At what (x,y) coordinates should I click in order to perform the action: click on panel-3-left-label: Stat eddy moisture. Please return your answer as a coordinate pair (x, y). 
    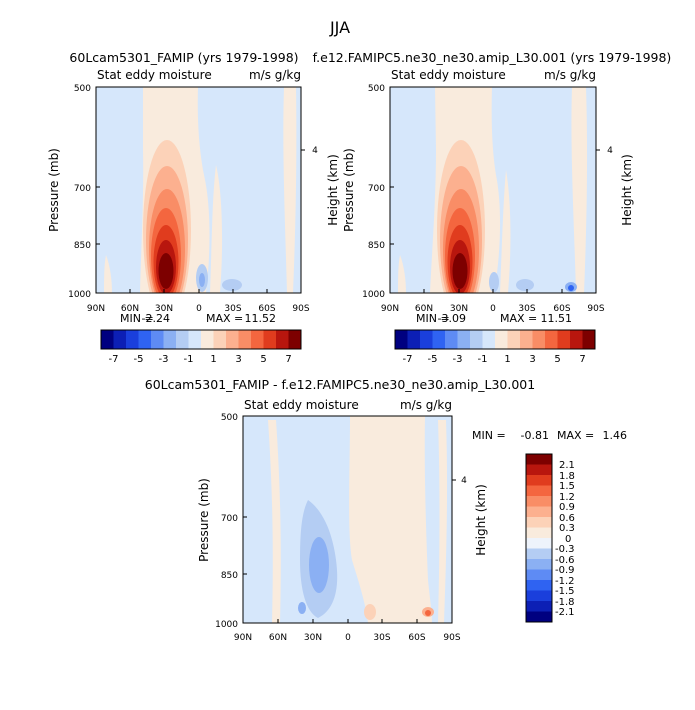
    Looking at the image, I should click on (301, 405).